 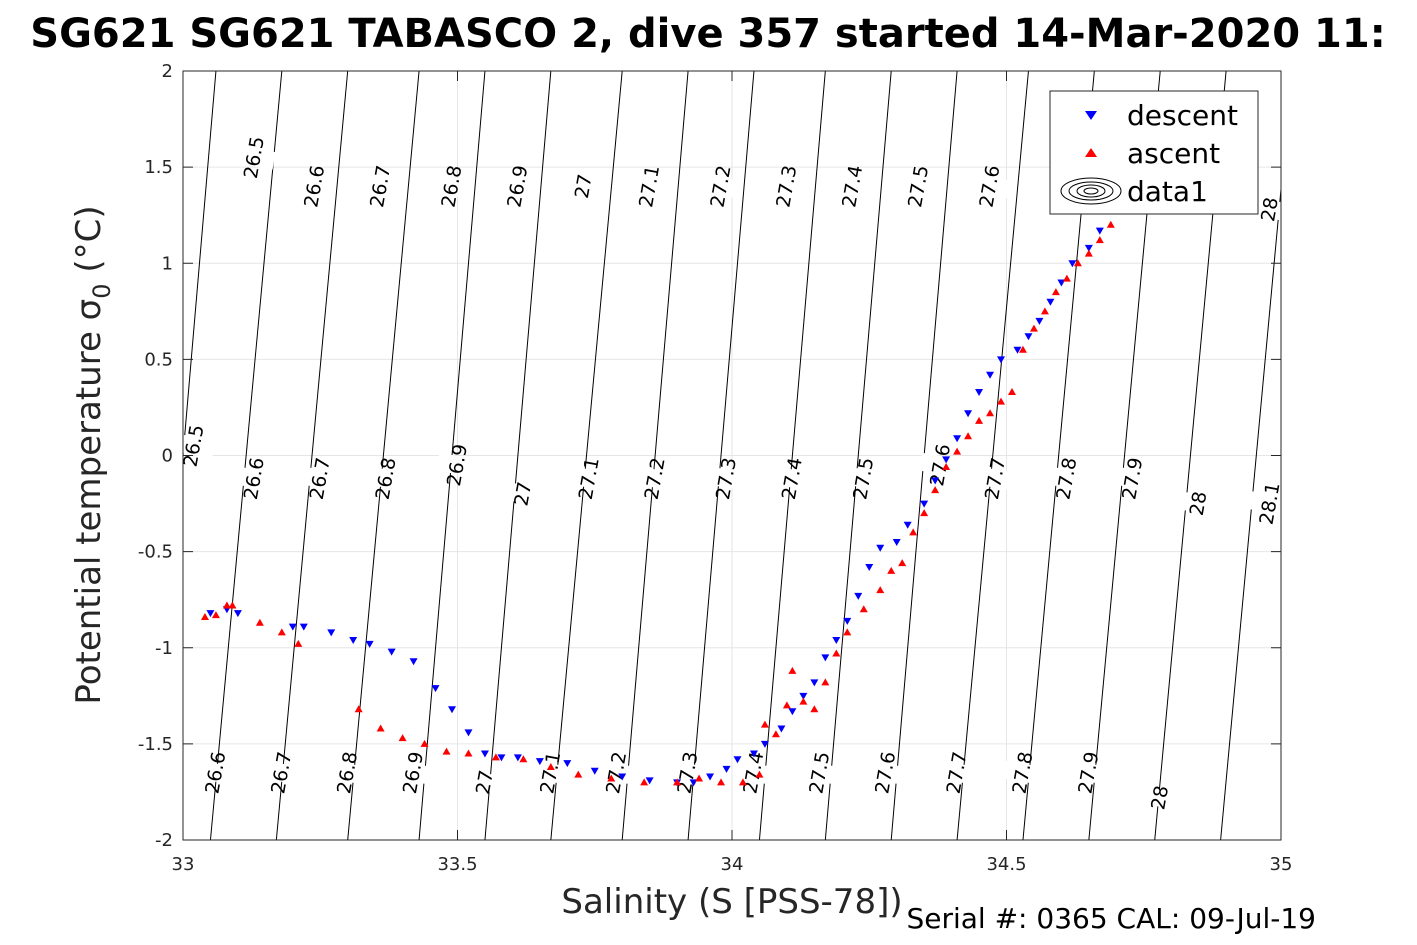 I want to click on y-tick-label: 0.5, so click(x=158, y=359).